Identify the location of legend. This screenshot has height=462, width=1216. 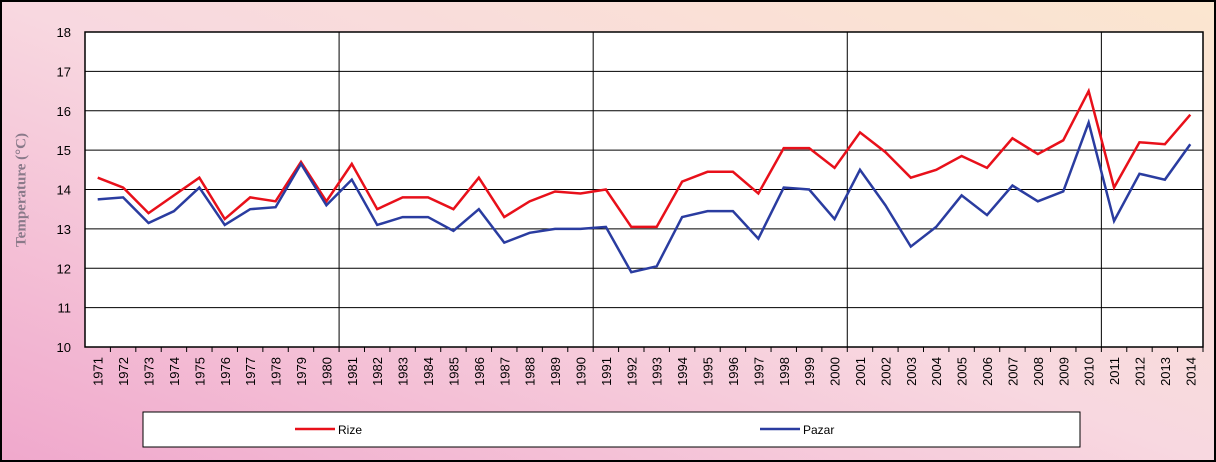
(611, 429).